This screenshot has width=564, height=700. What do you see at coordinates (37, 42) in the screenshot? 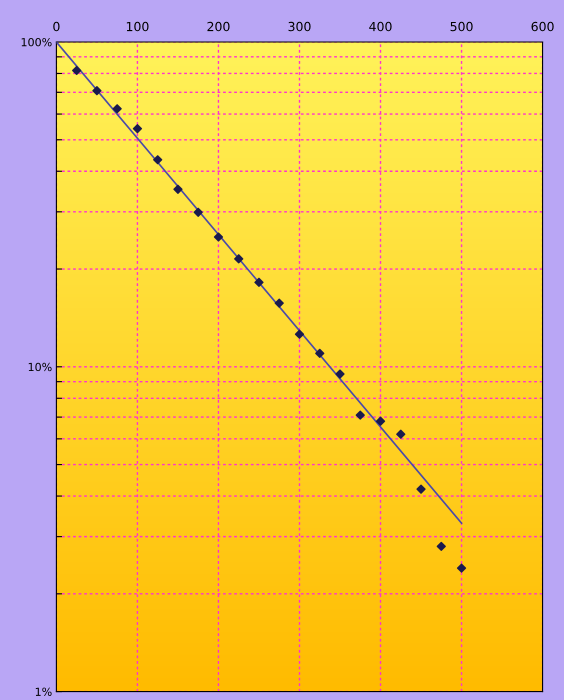
I see `y-tick-label: 100%` at bounding box center [37, 42].